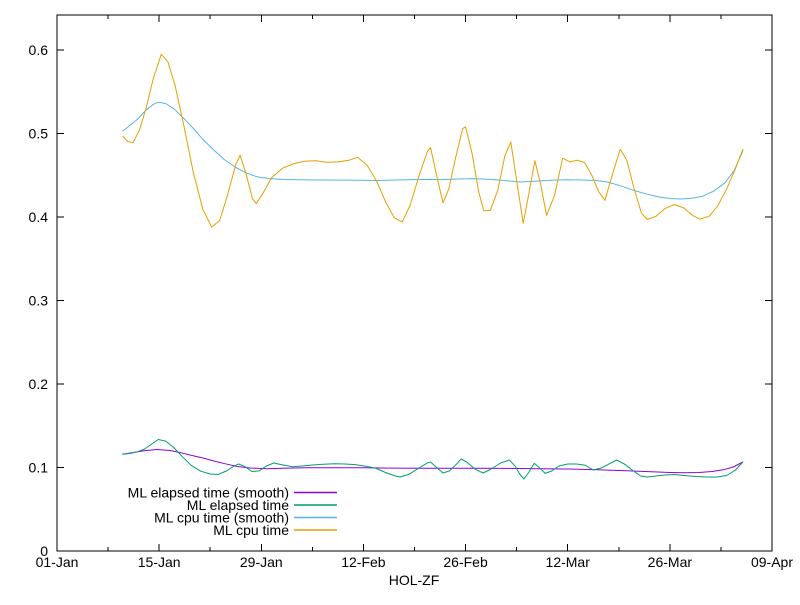  I want to click on y-axis-tick-label: 0.1, so click(39, 468).